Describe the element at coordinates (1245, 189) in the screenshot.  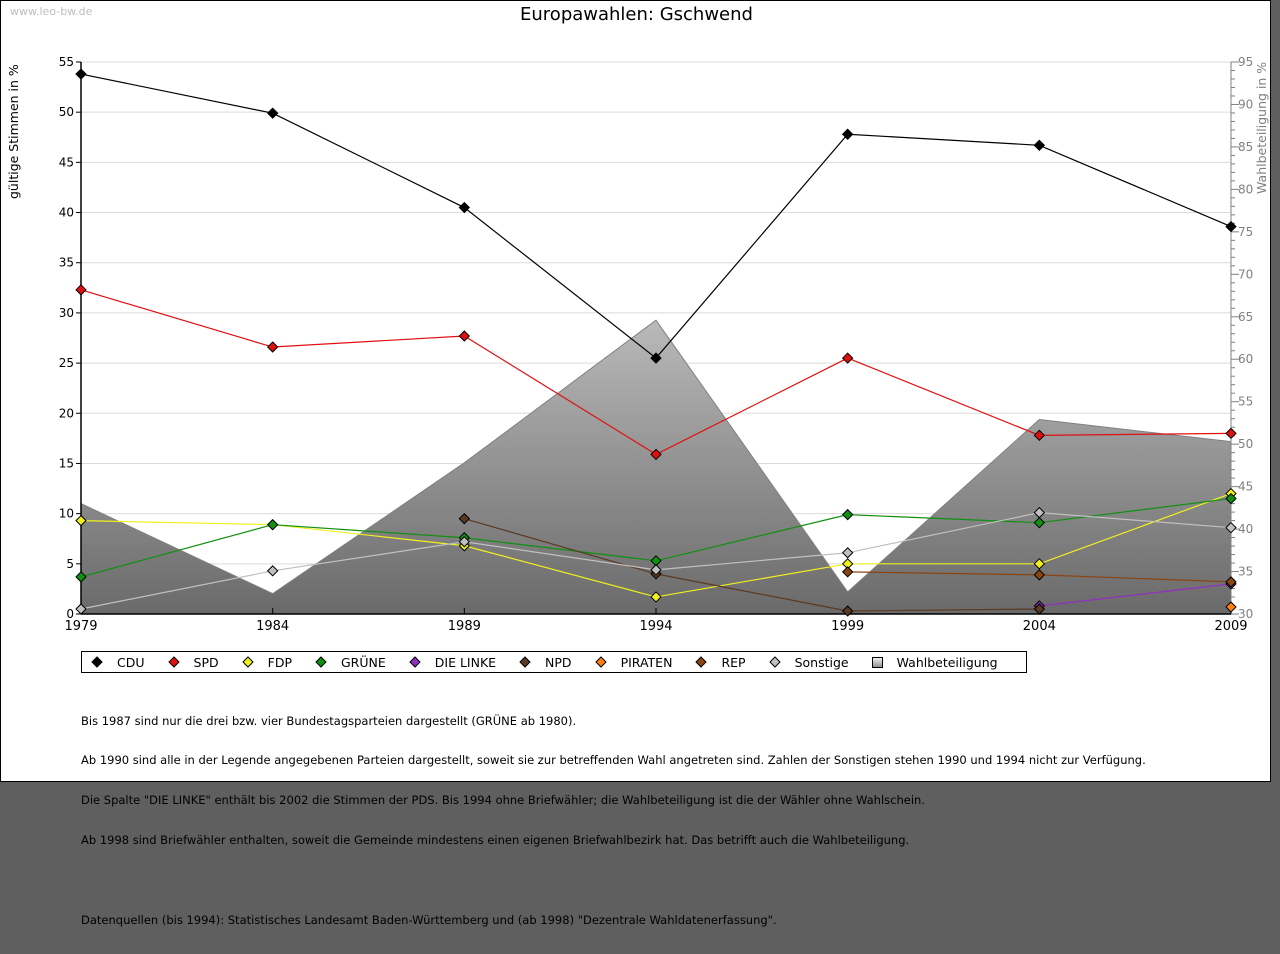
I see `y-tick-label-right: 80` at that location.